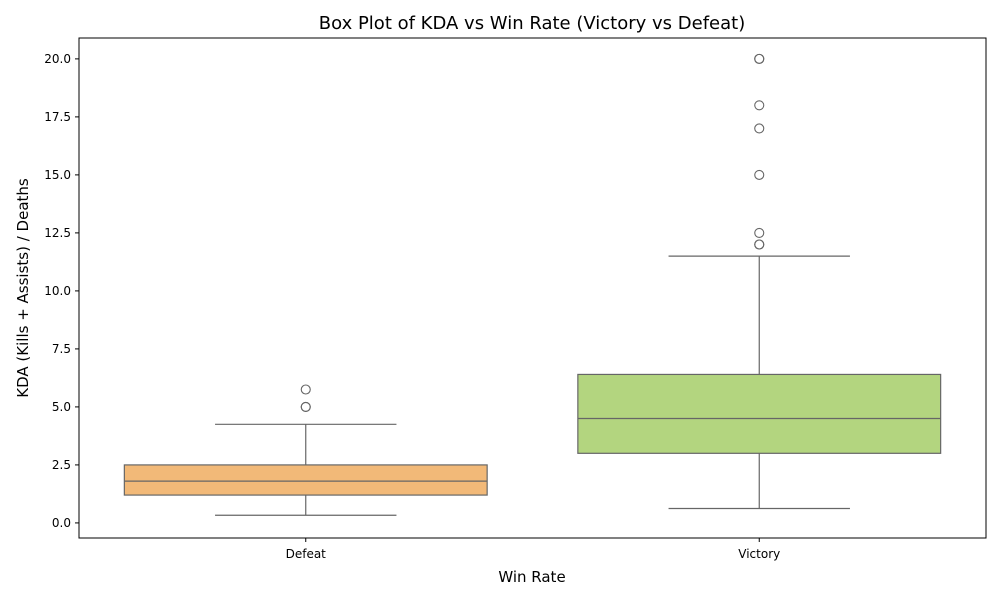  What do you see at coordinates (305, 480) in the screenshot?
I see `box-defeat` at bounding box center [305, 480].